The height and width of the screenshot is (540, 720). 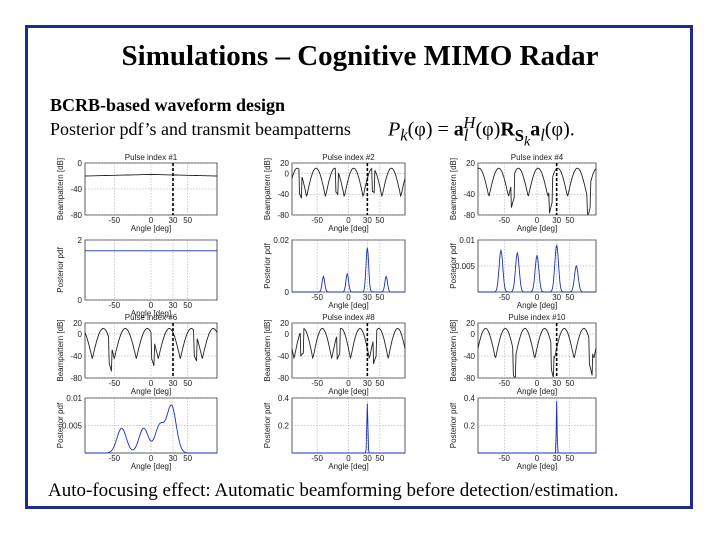 I want to click on plot-title: Pulse index #4, so click(x=537, y=157).